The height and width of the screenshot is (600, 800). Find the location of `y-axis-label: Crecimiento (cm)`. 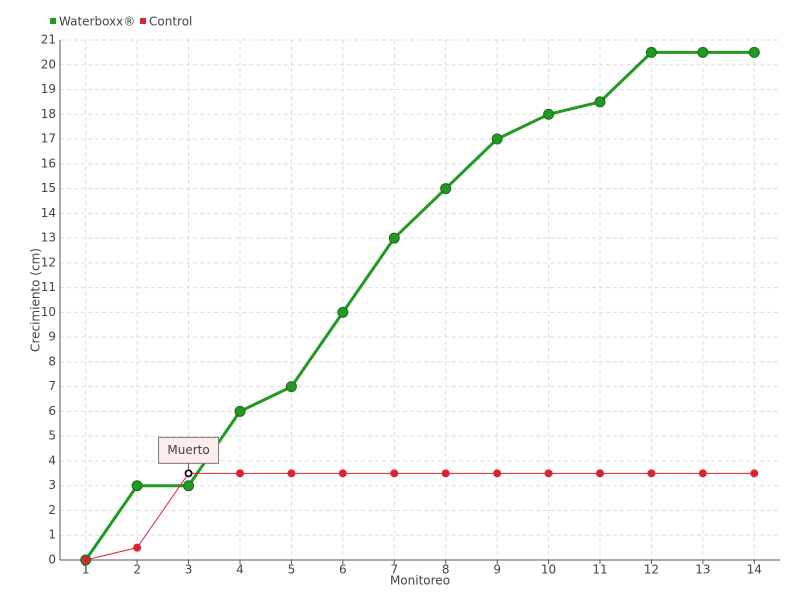

y-axis-label: Crecimiento (cm) is located at coordinates (36, 300).